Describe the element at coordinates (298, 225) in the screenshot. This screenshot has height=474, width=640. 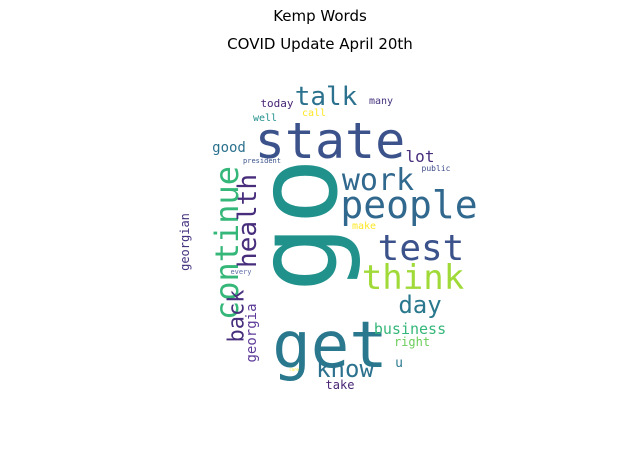
I see `word-go: go` at that location.